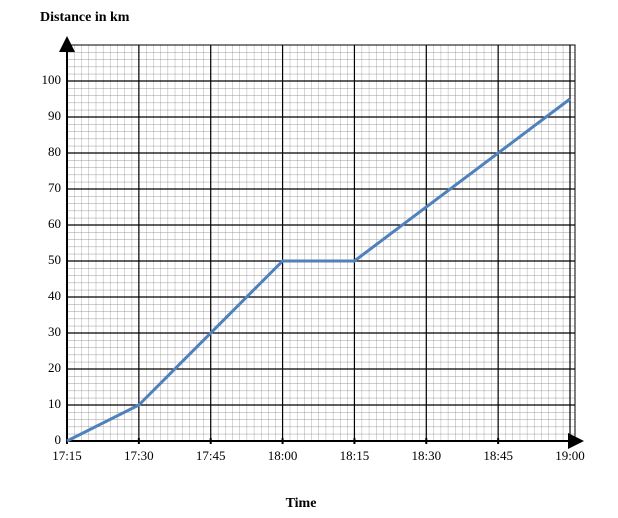  What do you see at coordinates (54, 403) in the screenshot?
I see `y-tick-label: 10` at bounding box center [54, 403].